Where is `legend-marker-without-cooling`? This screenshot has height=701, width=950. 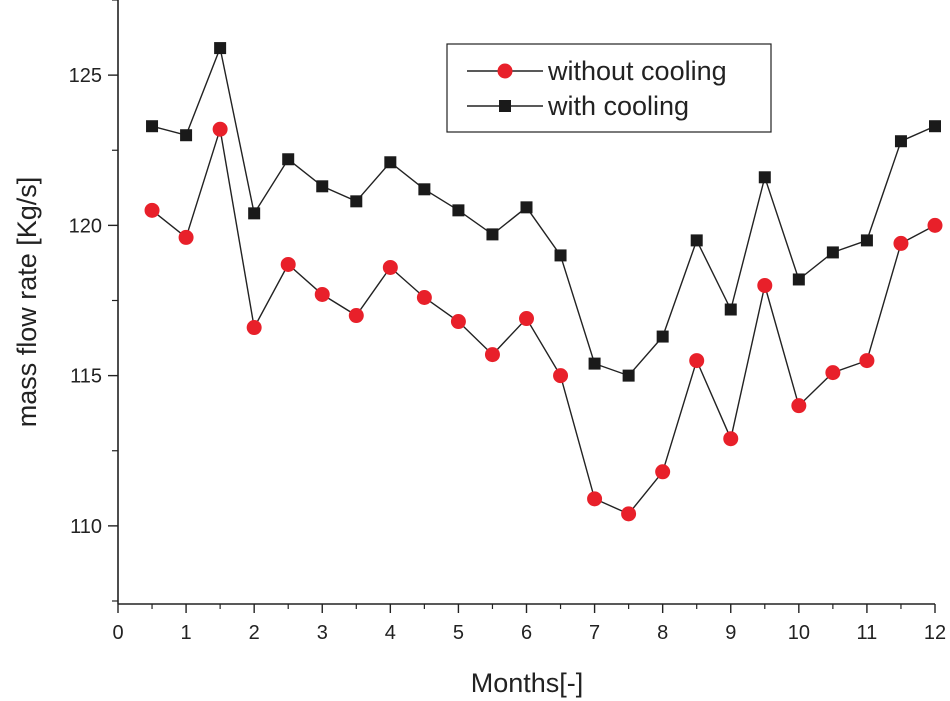 legend-marker-without-cooling is located at coordinates (505, 71).